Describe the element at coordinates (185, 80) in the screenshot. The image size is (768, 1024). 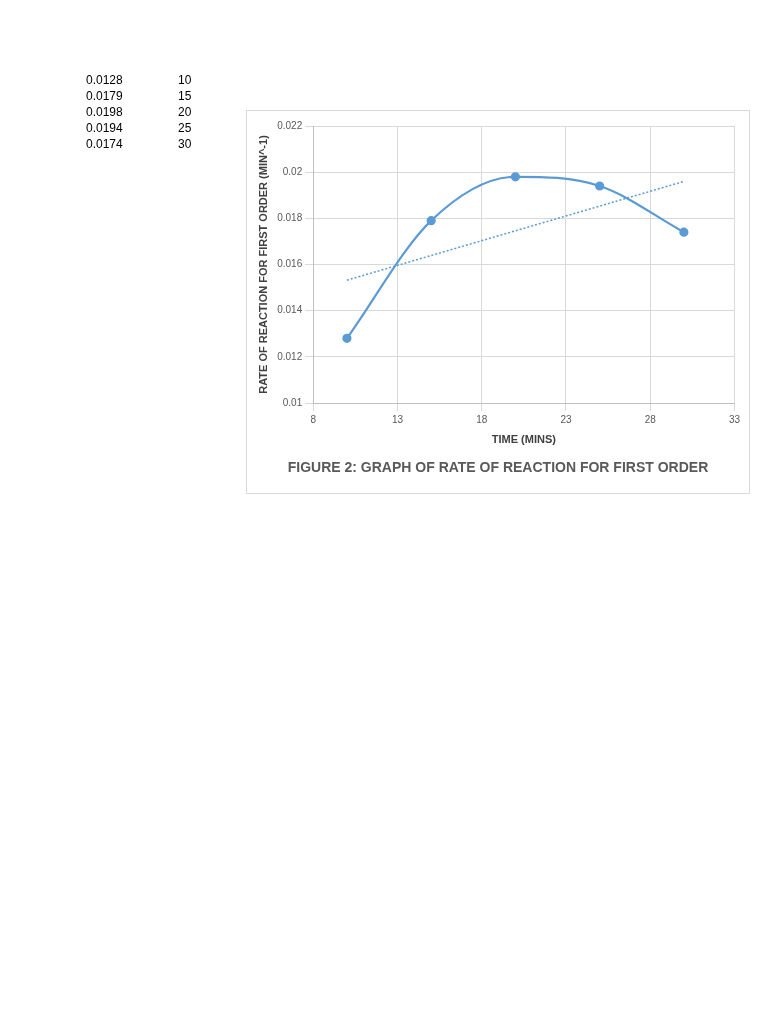
I see `text: 10` at that location.